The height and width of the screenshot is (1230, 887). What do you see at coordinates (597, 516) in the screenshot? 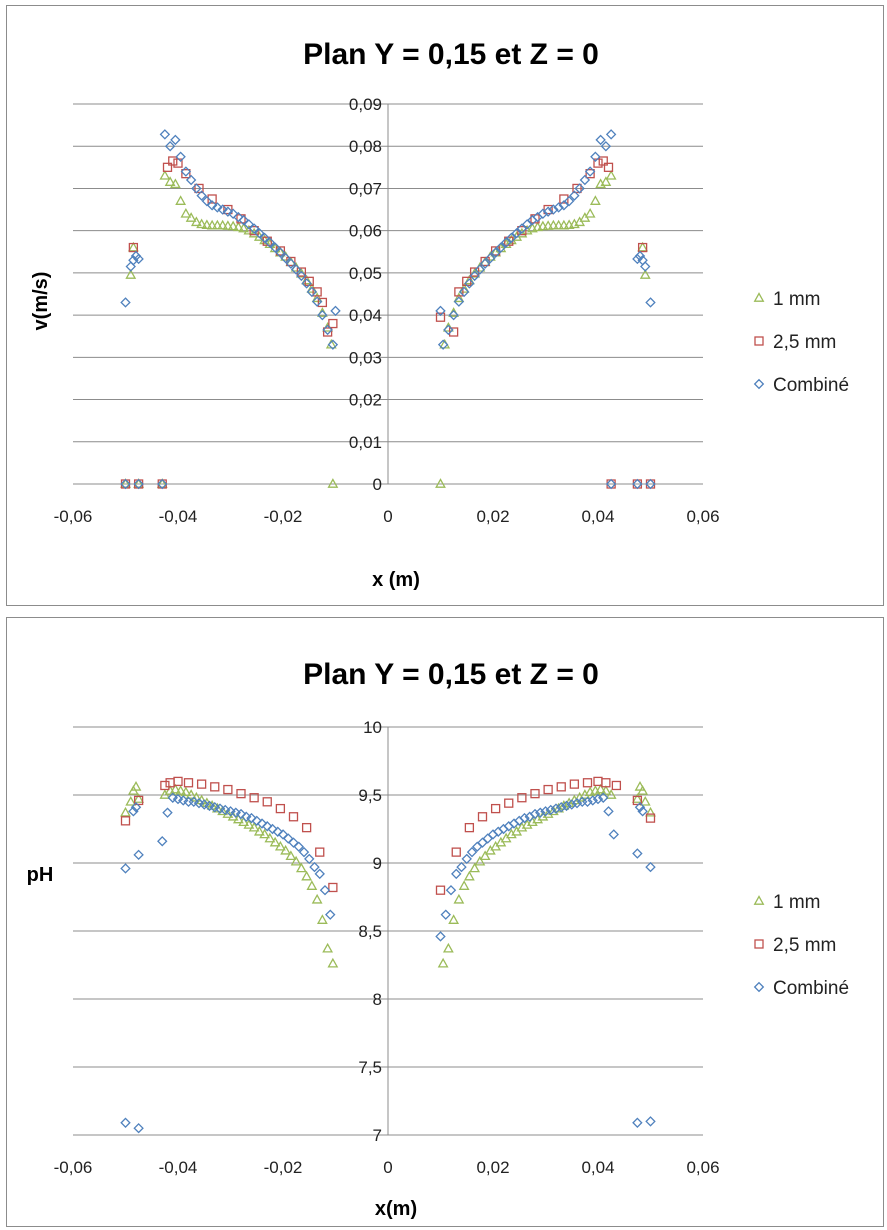
I see `x-tick-label: 0,04` at bounding box center [597, 516].